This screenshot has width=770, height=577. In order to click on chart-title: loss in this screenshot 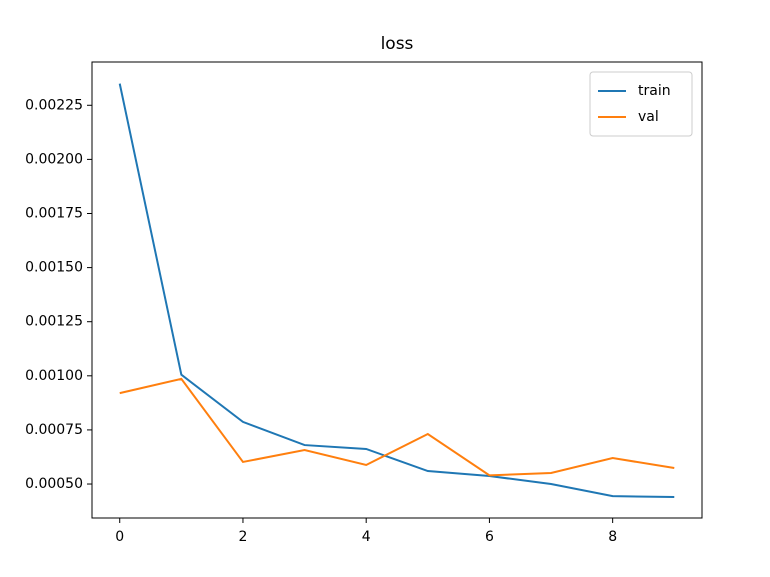, I will do `click(397, 44)`.